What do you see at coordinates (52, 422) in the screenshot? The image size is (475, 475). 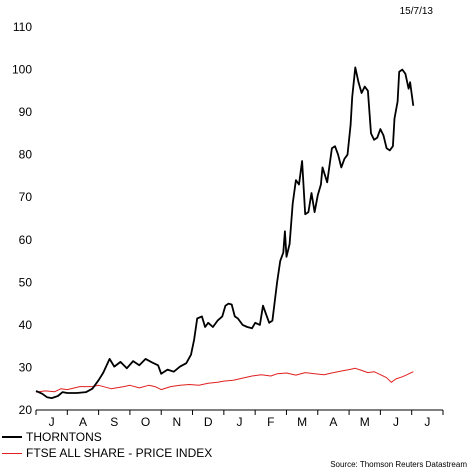 I see `x-tick-label-0: J` at bounding box center [52, 422].